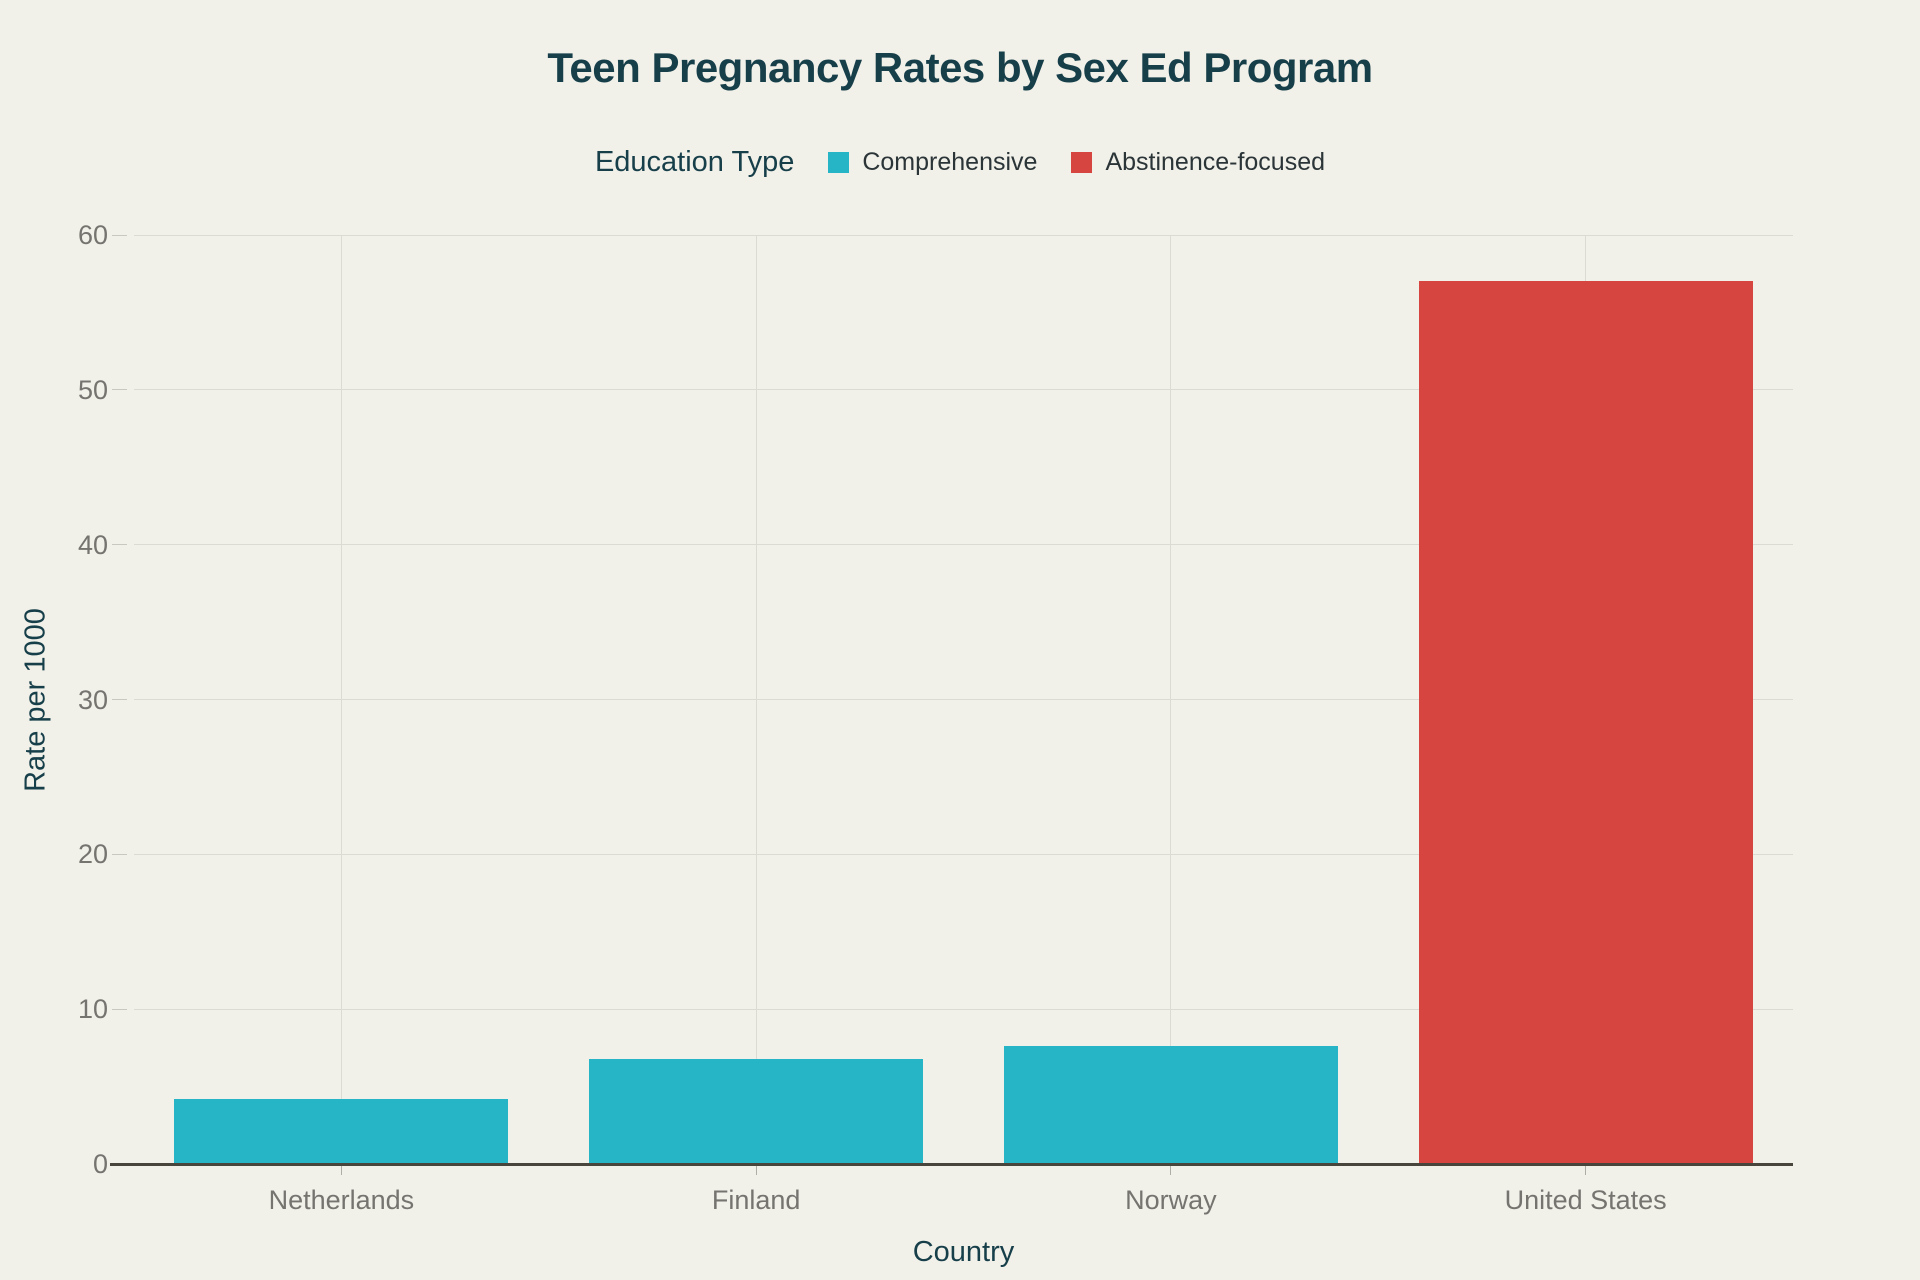 The height and width of the screenshot is (1280, 1920). I want to click on y-tick-label-20: 20, so click(92, 854).